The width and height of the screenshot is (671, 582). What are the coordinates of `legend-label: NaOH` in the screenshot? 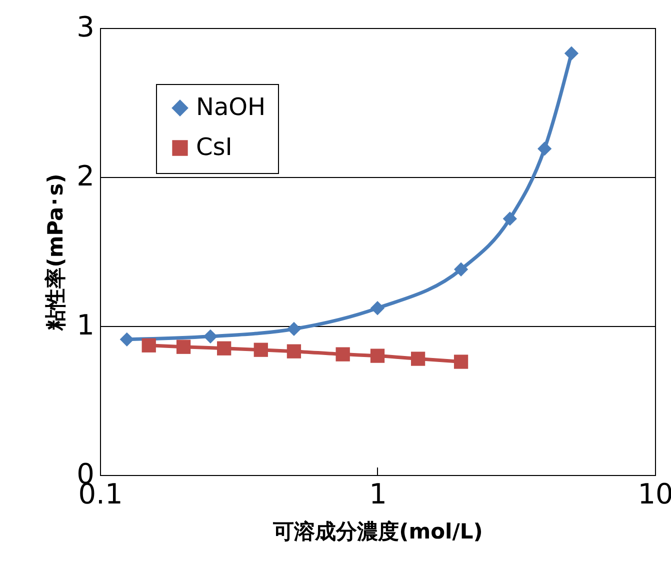 It's located at (231, 107).